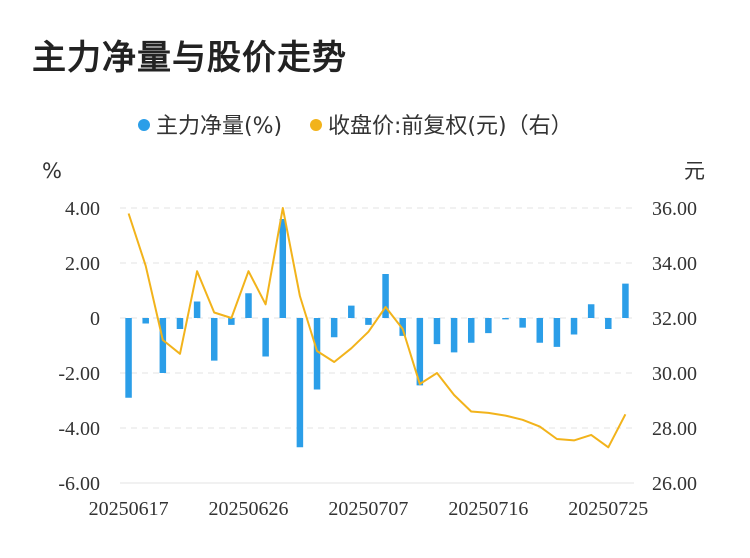  I want to click on right-axis-tick-label: 28.00, so click(674, 429).